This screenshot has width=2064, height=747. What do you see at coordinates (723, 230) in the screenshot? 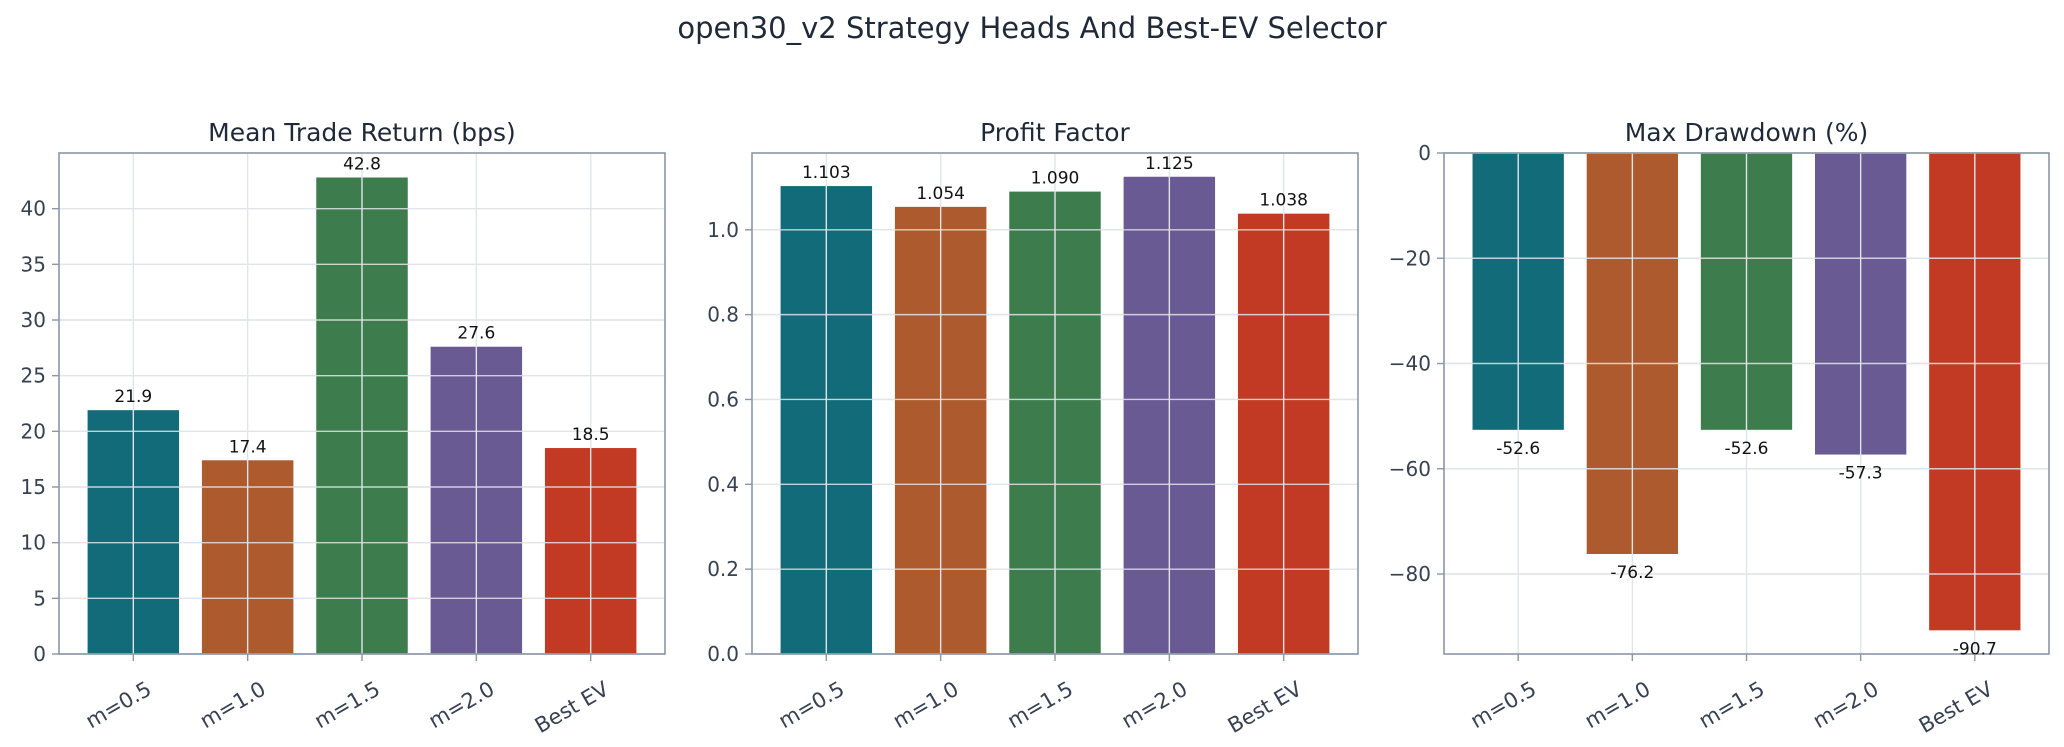
I see `y-tick-label: 1.0` at bounding box center [723, 230].